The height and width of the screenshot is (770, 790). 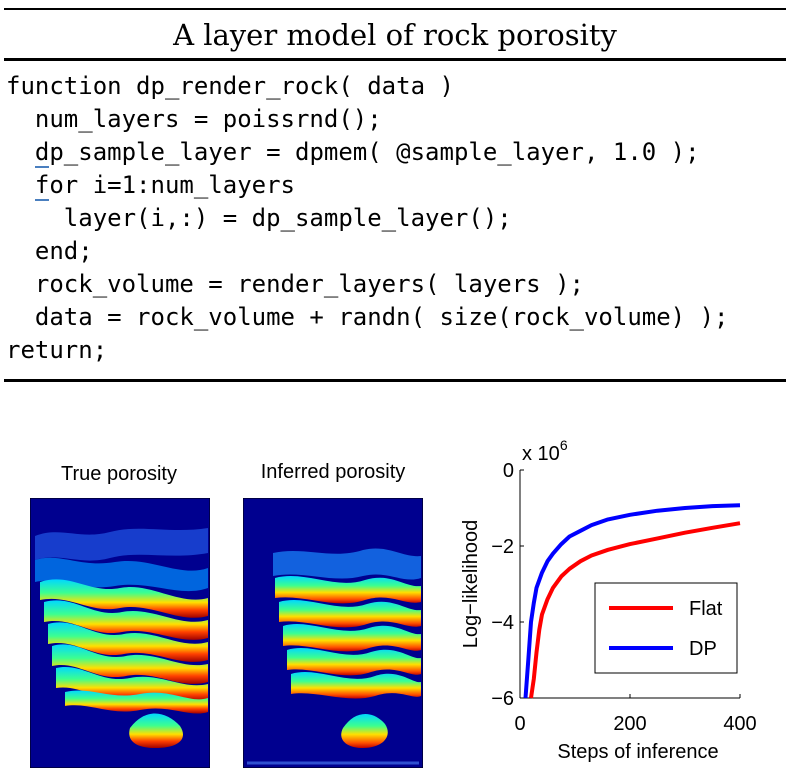 What do you see at coordinates (502, 699) in the screenshot?
I see `y-tick-label: −6` at bounding box center [502, 699].